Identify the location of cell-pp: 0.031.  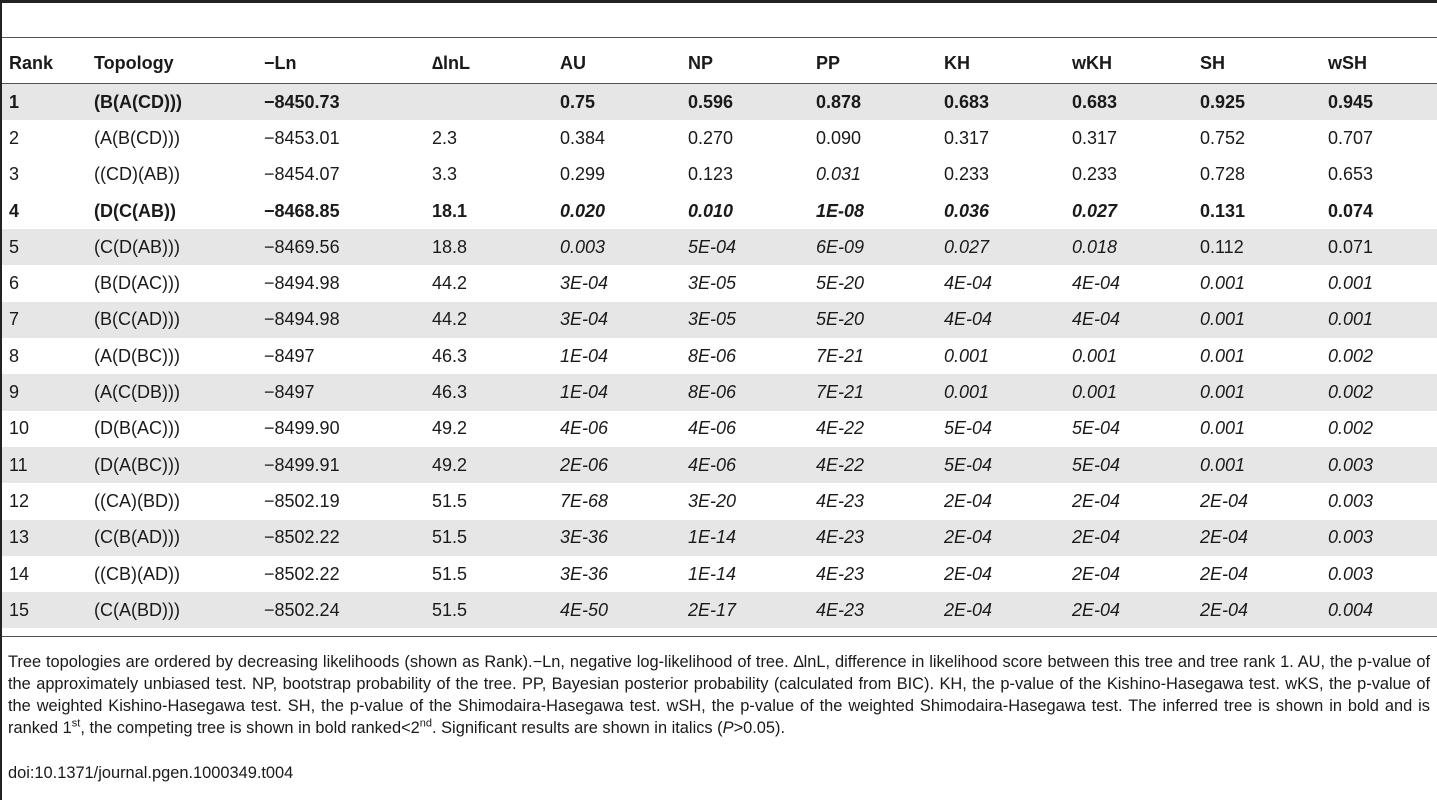
(839, 174).